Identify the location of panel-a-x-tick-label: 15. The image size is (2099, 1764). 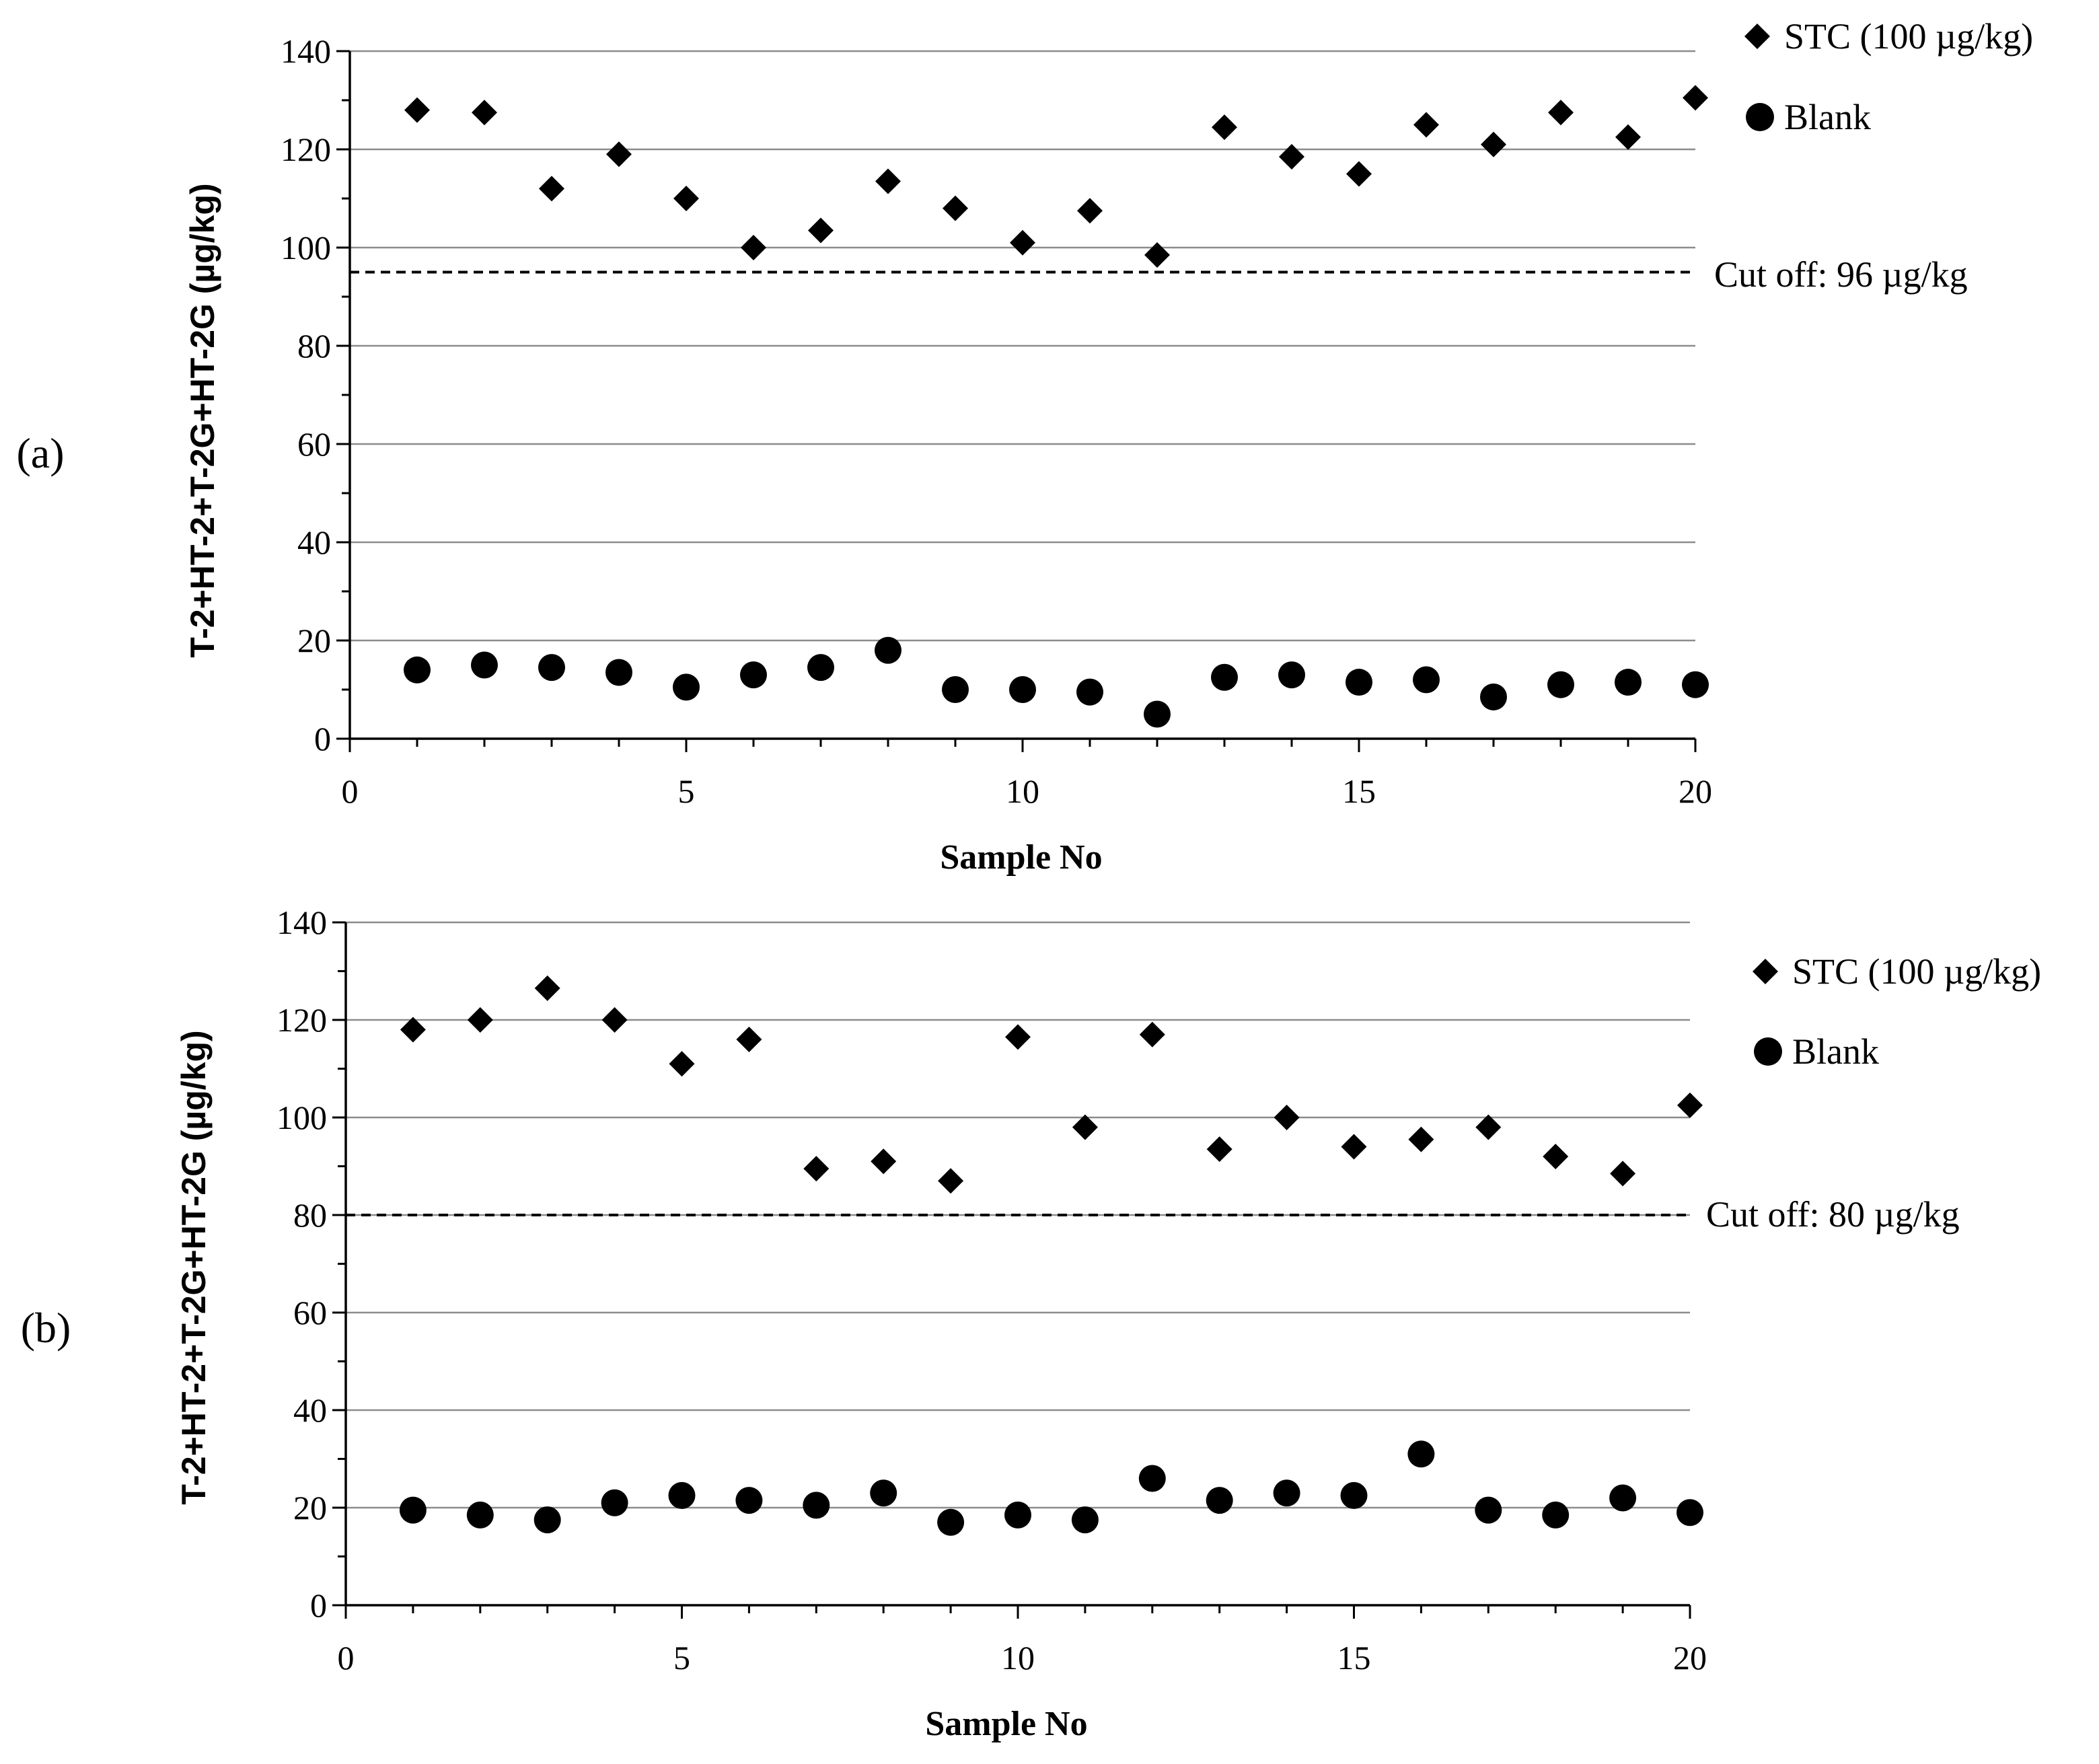
(1359, 791).